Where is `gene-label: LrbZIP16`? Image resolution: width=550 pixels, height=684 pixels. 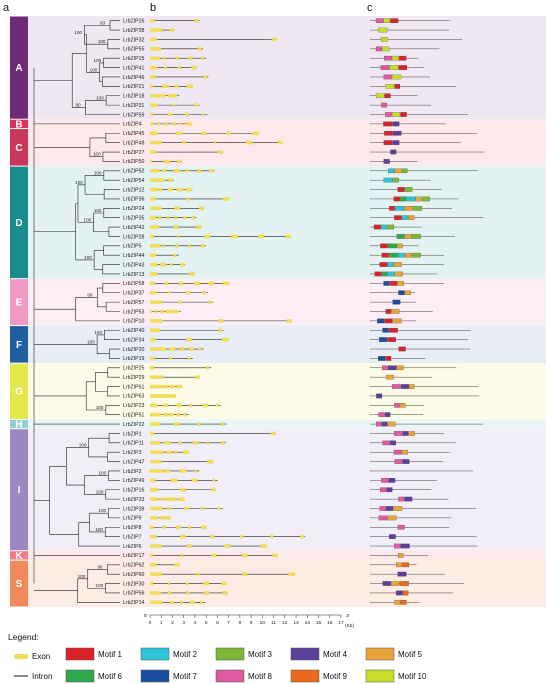
gene-label: LrbZIP16 is located at coordinates (133, 491).